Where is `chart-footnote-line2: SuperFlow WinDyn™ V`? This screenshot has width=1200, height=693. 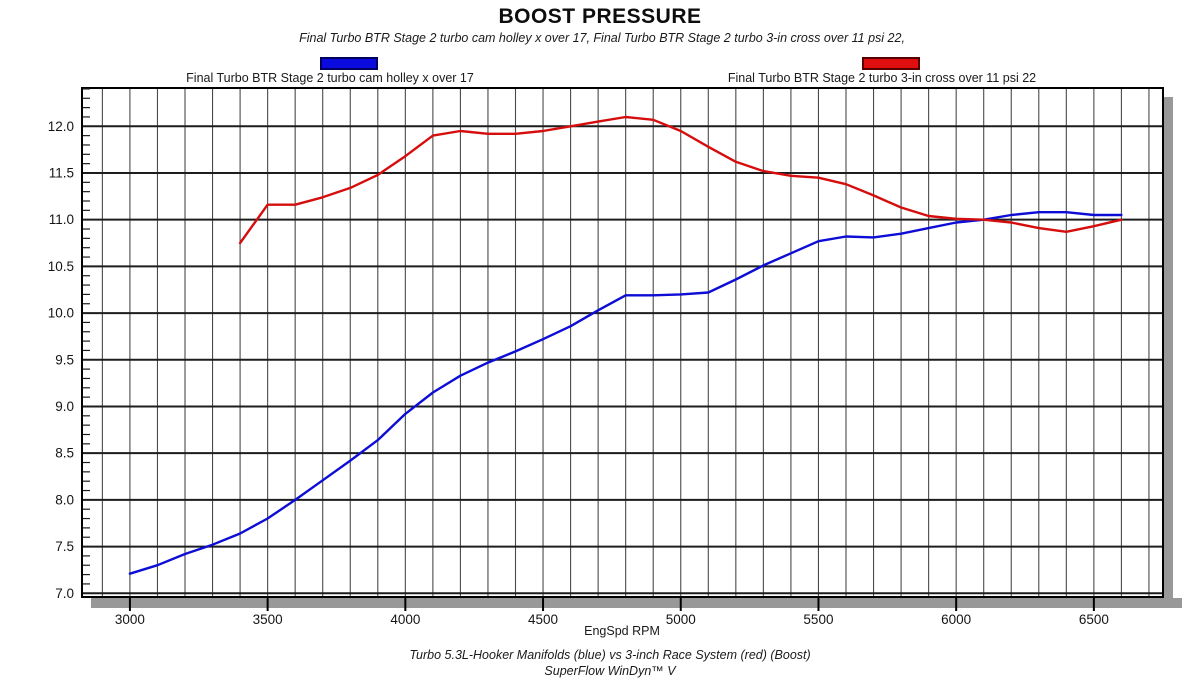 chart-footnote-line2: SuperFlow WinDyn™ V is located at coordinates (610, 671).